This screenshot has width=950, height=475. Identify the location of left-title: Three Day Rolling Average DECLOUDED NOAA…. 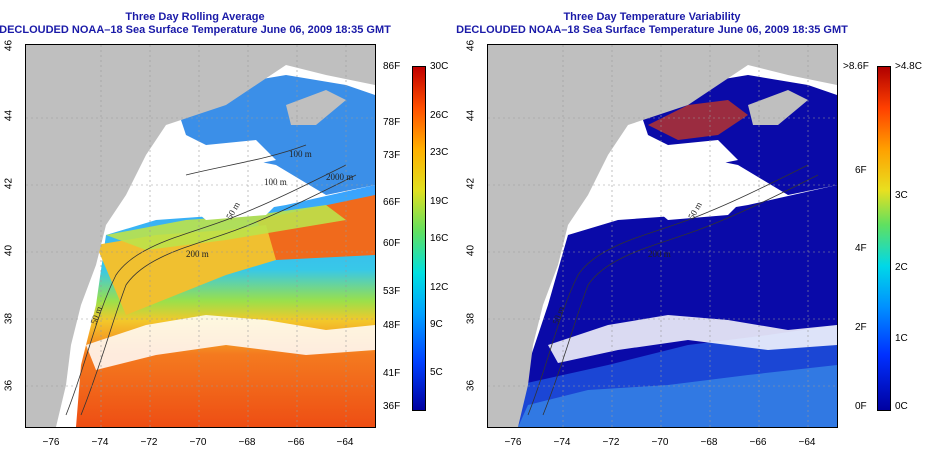
(202, 24).